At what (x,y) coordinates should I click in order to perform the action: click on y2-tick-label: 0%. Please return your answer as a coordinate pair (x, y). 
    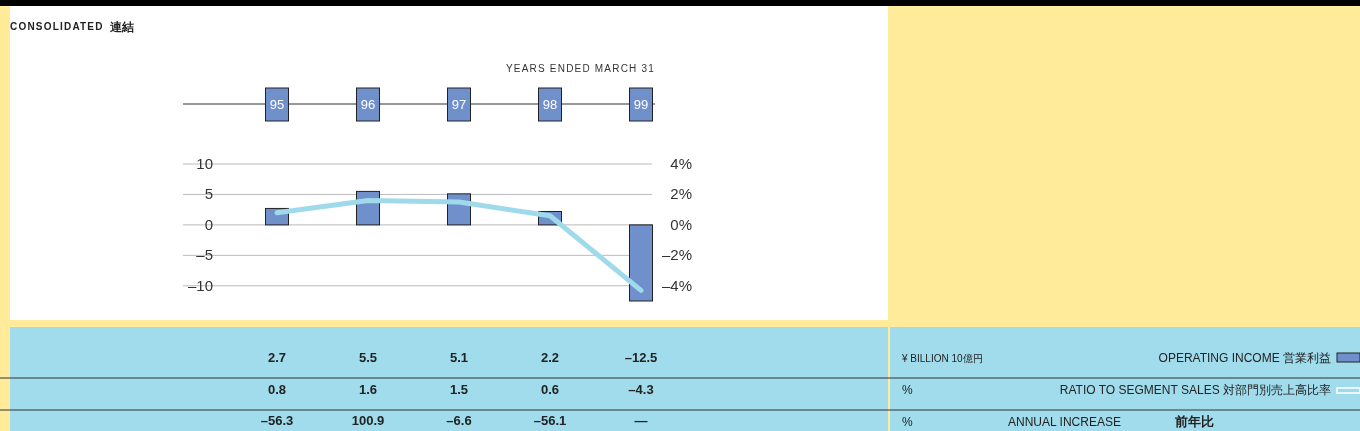
    Looking at the image, I should click on (681, 224).